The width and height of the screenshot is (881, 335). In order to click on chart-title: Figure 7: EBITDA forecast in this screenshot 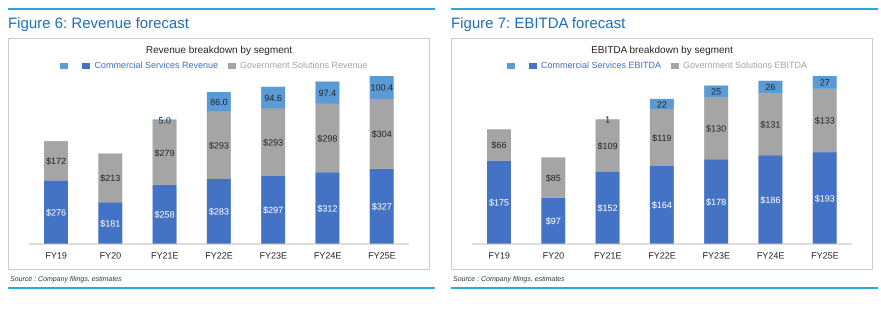, I will do `click(664, 23)`.